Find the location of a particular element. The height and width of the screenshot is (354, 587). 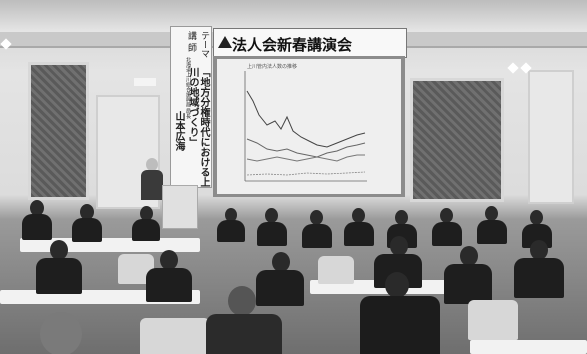

slide-title: 上川管内法人数の推移 is located at coordinates (272, 67).